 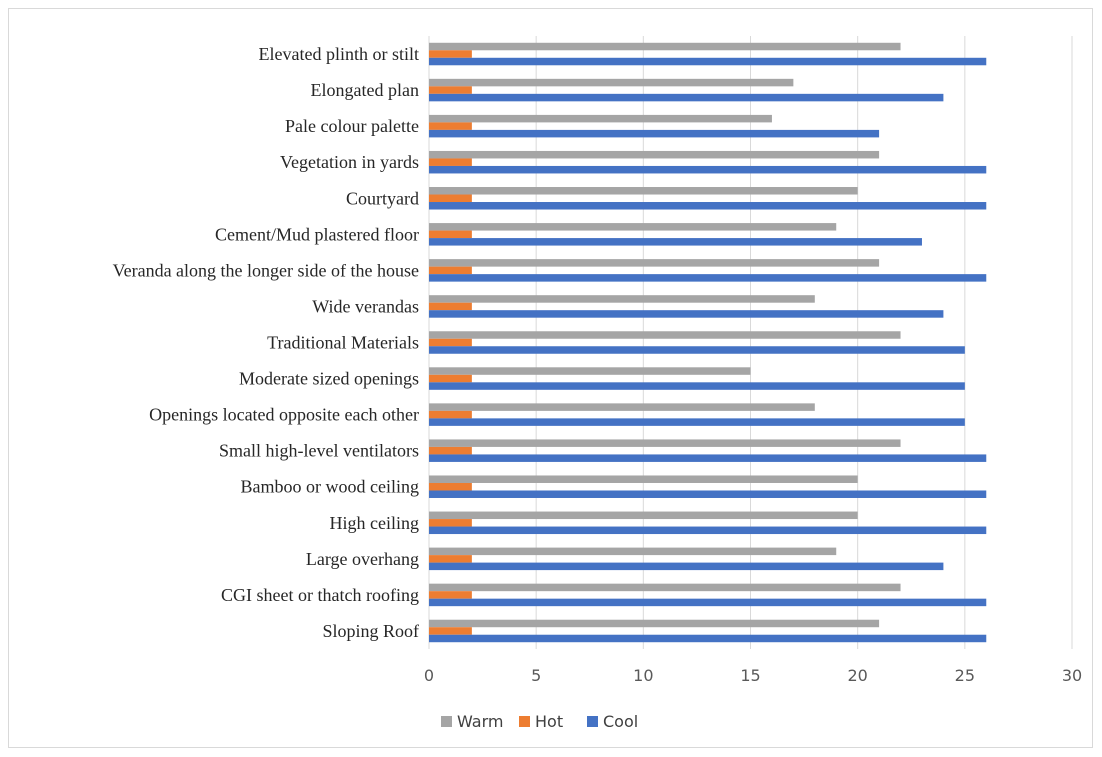 I want to click on legend-swatch-cool, so click(x=592, y=721).